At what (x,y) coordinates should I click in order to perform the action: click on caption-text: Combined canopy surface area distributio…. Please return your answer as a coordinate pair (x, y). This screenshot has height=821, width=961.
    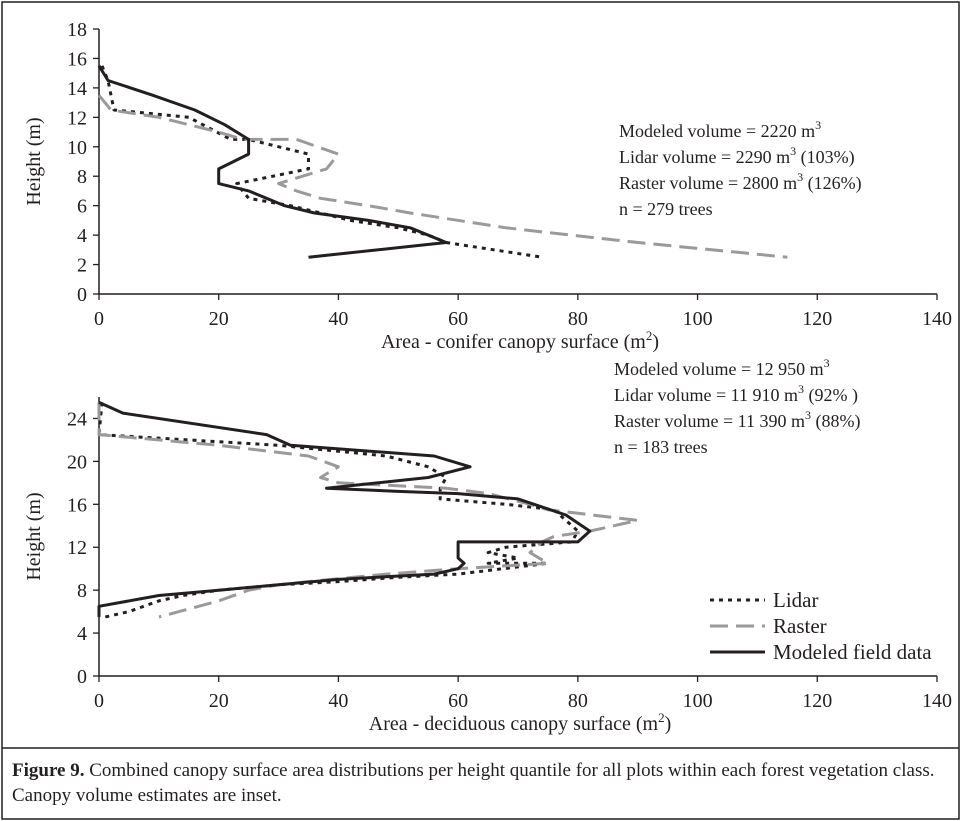
    Looking at the image, I should click on (473, 783).